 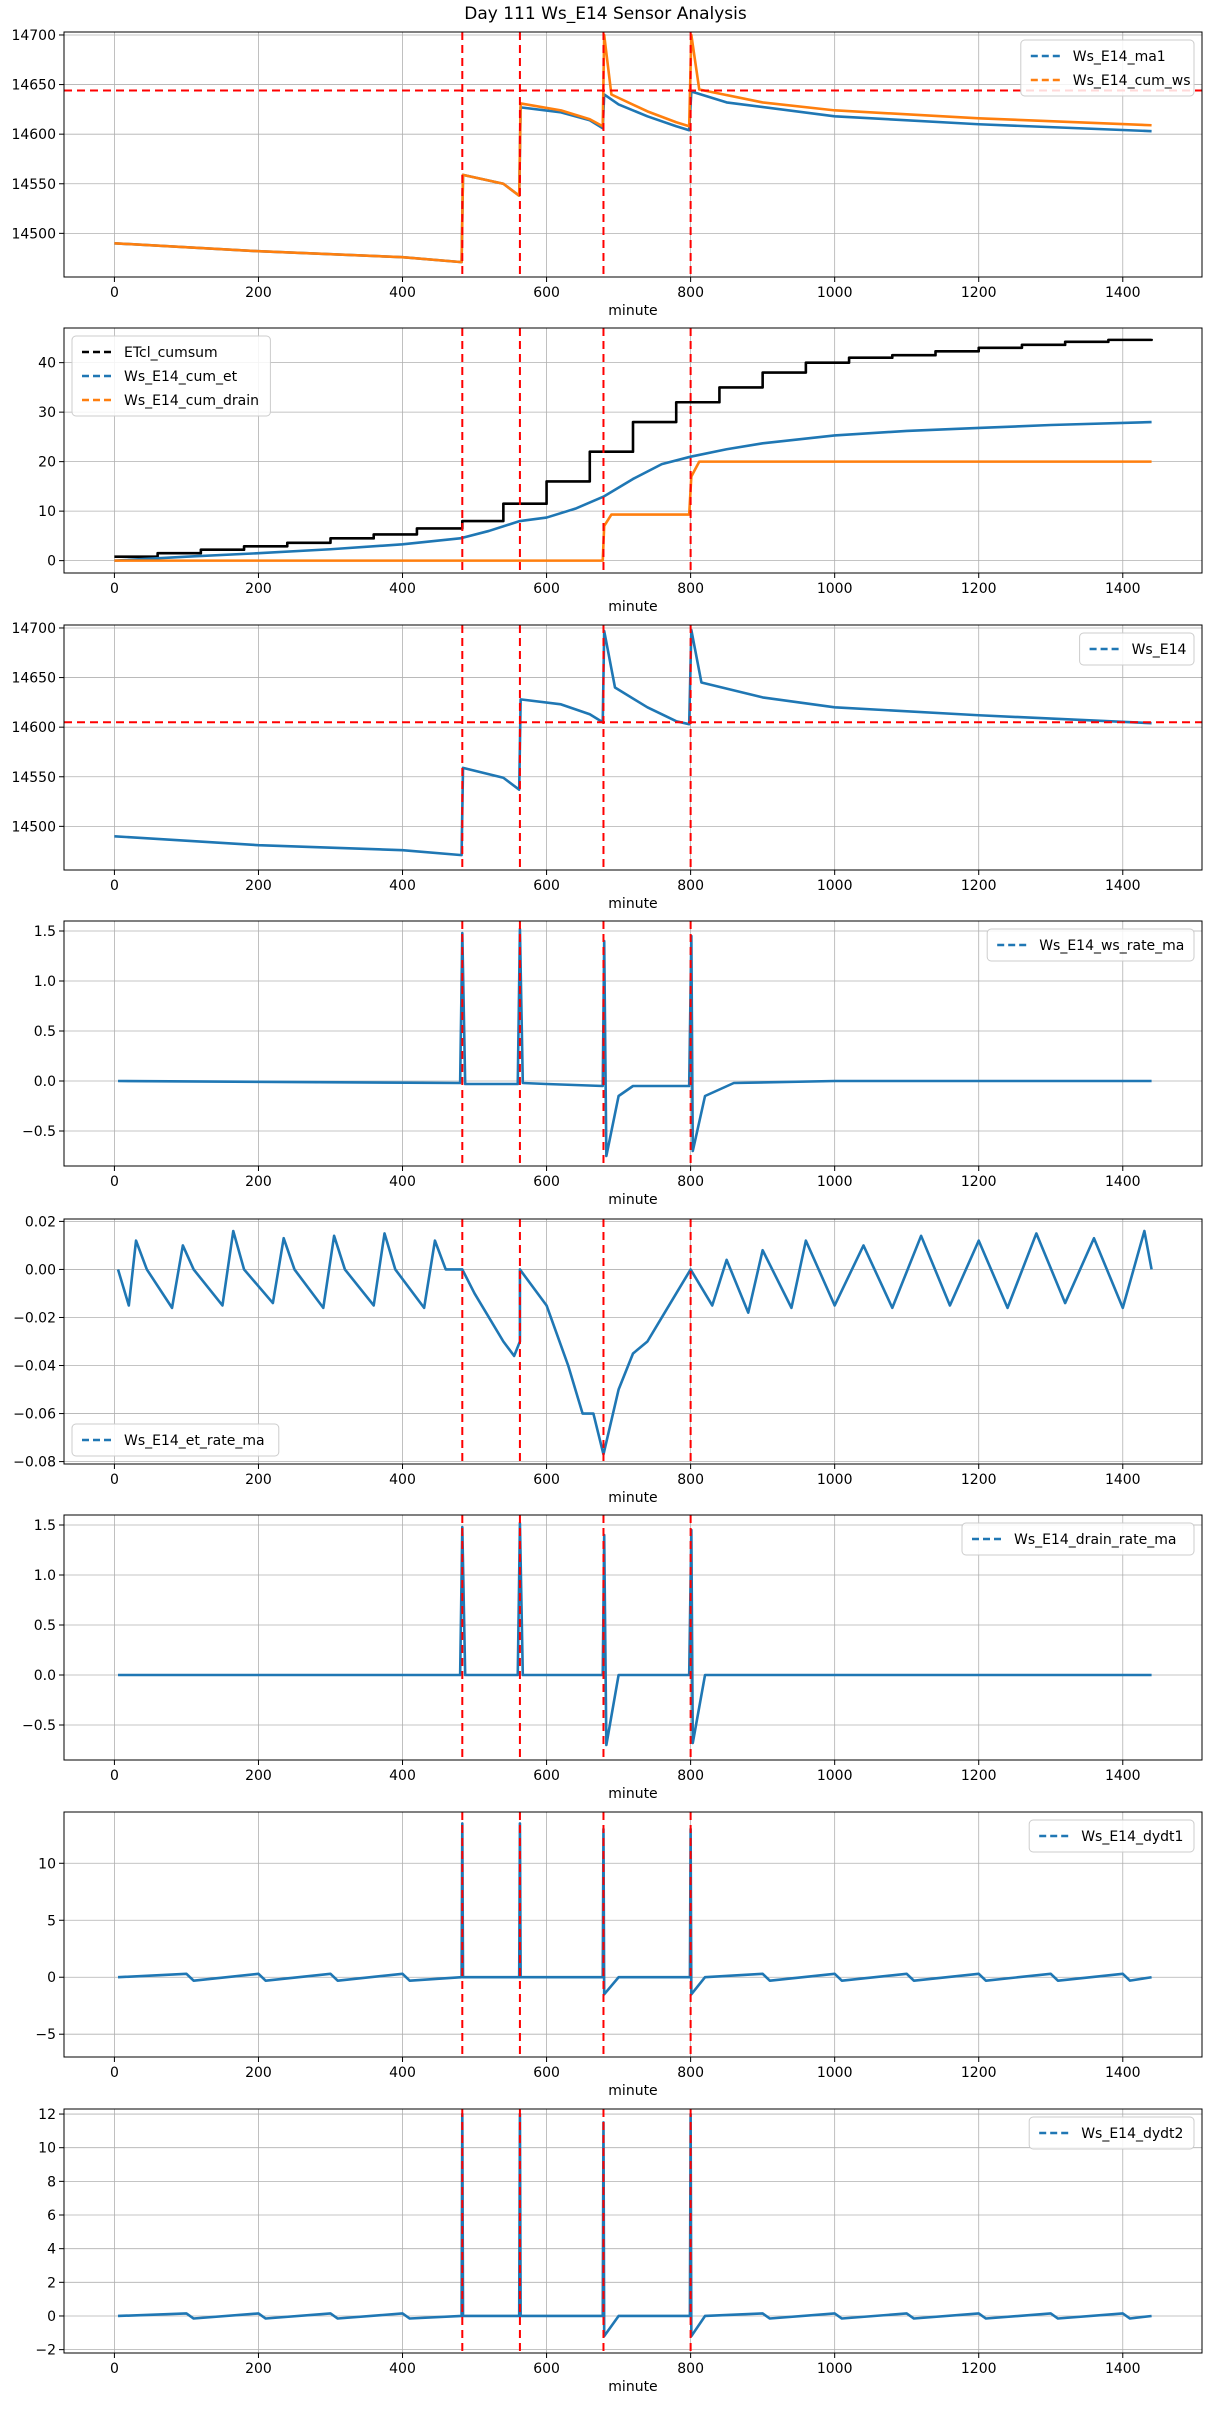 What do you see at coordinates (34, 1463) in the screenshot?
I see `y-tick-label: −0.08` at bounding box center [34, 1463].